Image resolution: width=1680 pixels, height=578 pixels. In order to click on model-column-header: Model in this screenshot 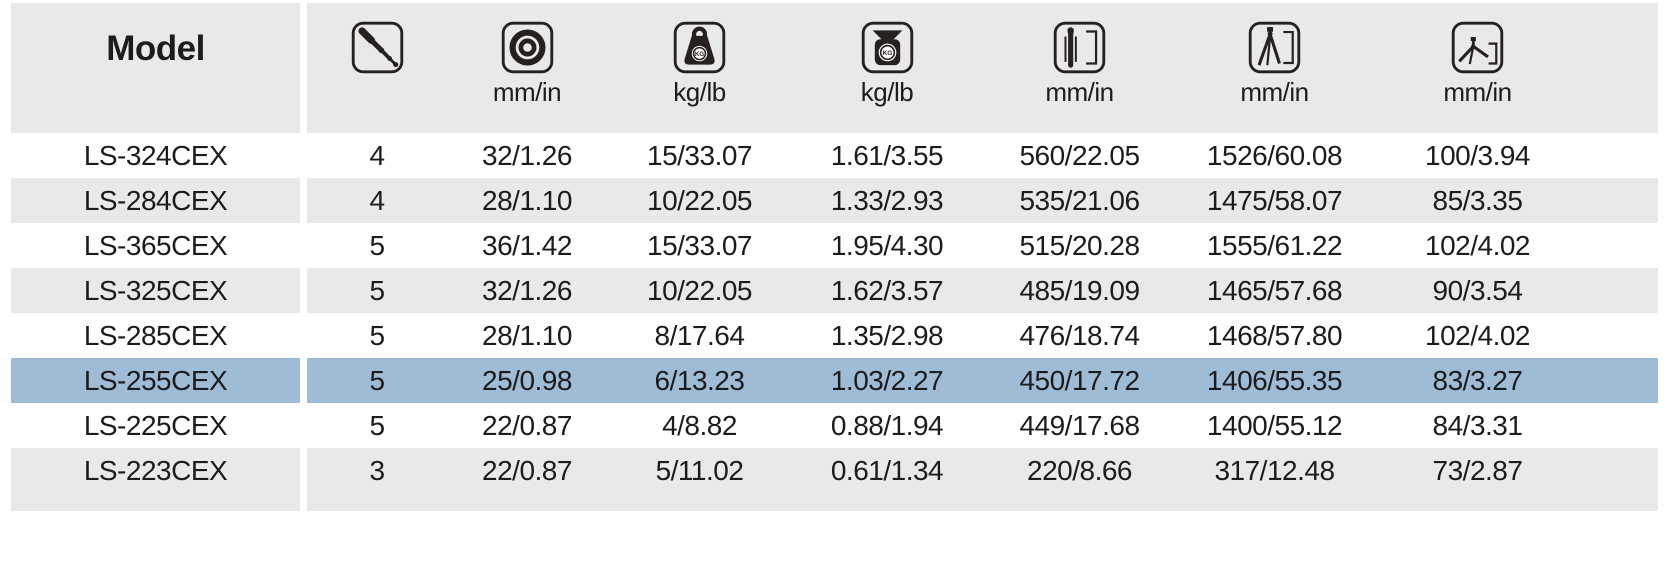, I will do `click(155, 68)`.